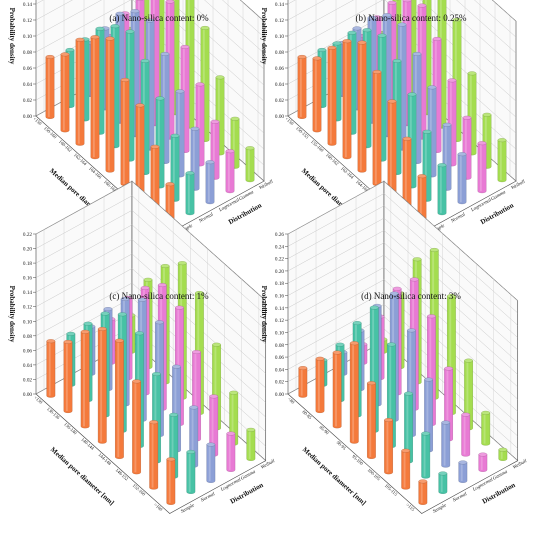 The width and height of the screenshot is (541, 550). What do you see at coordinates (27, 69) in the screenshot?
I see `y-tick-label: 0.06` at bounding box center [27, 69].